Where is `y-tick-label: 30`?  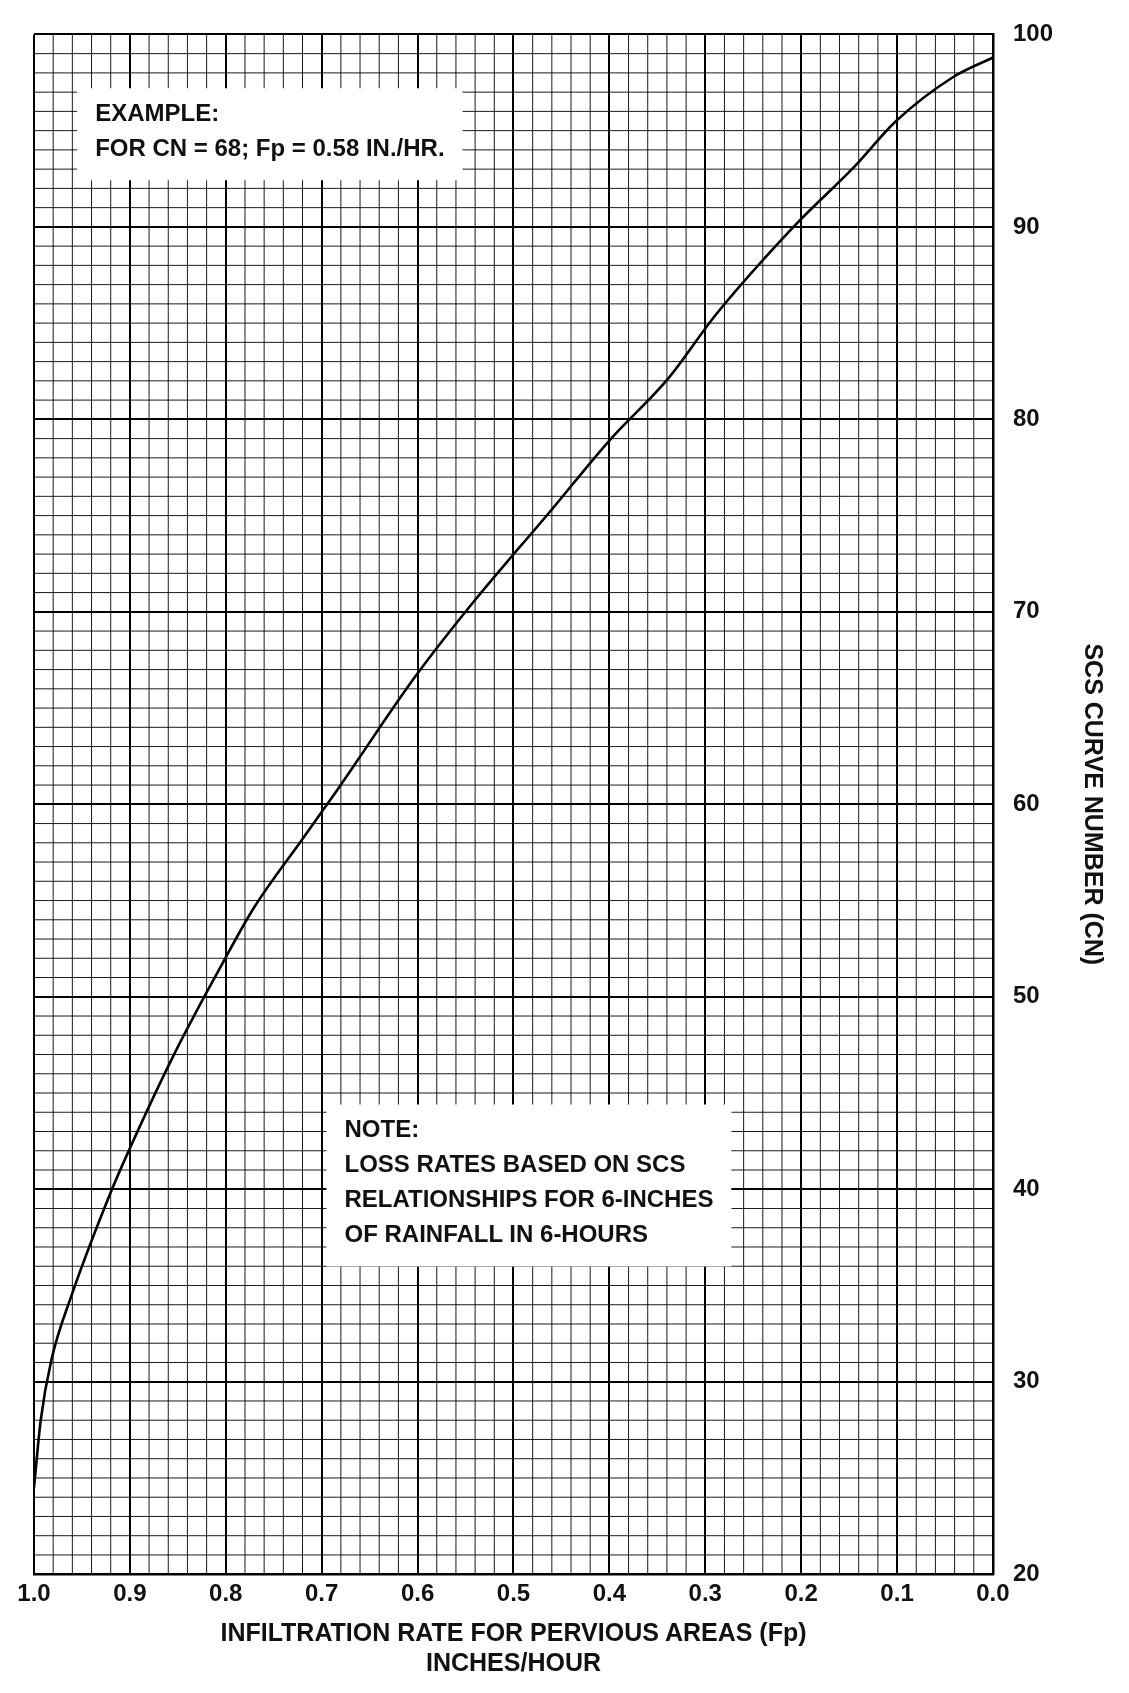
y-tick-label: 30 is located at coordinates (1026, 1380).